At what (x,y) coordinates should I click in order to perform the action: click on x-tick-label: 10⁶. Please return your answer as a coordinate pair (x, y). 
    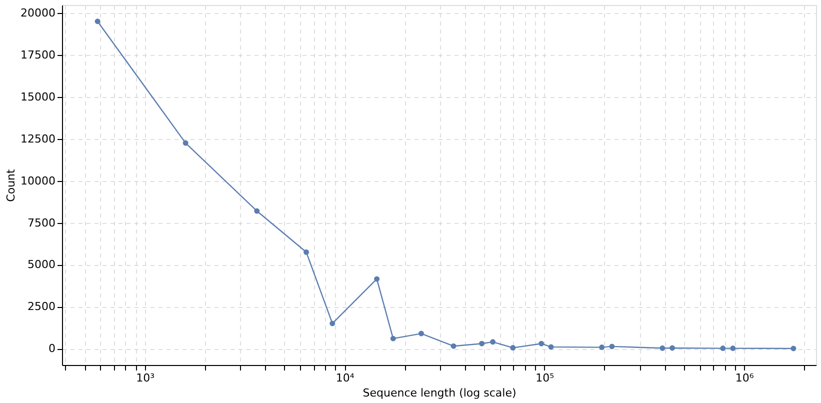
    Looking at the image, I should click on (744, 378).